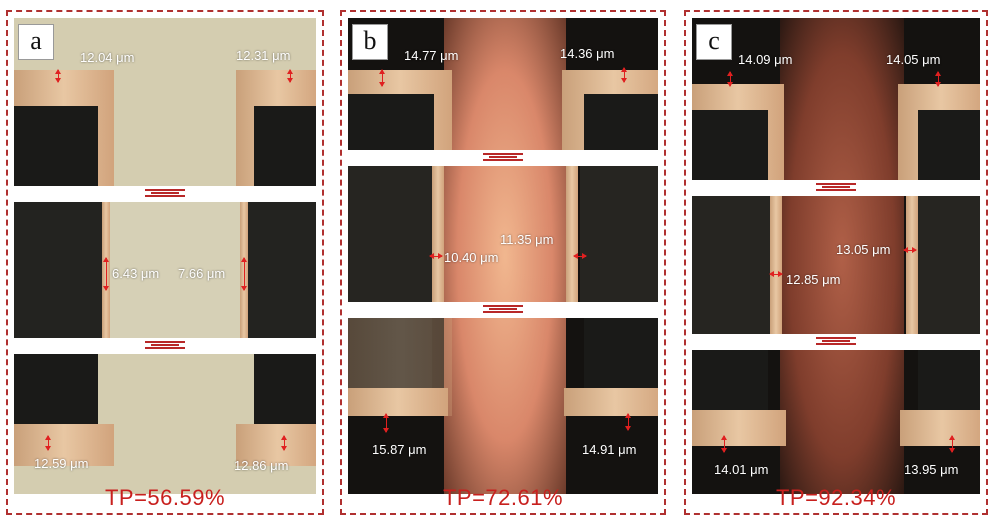 This screenshot has height=520, width=992. I want to click on strip-bot-a, so click(165, 424).